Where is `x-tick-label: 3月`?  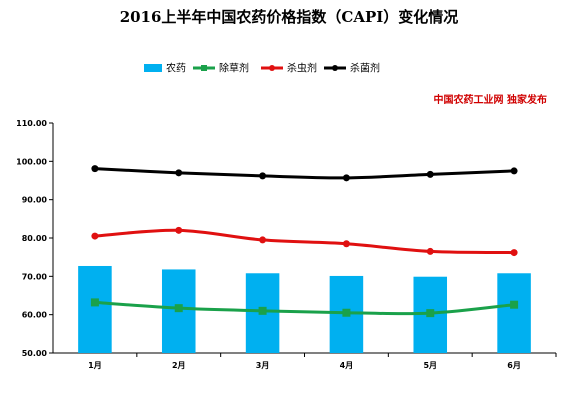 x-tick-label: 3月 is located at coordinates (263, 365).